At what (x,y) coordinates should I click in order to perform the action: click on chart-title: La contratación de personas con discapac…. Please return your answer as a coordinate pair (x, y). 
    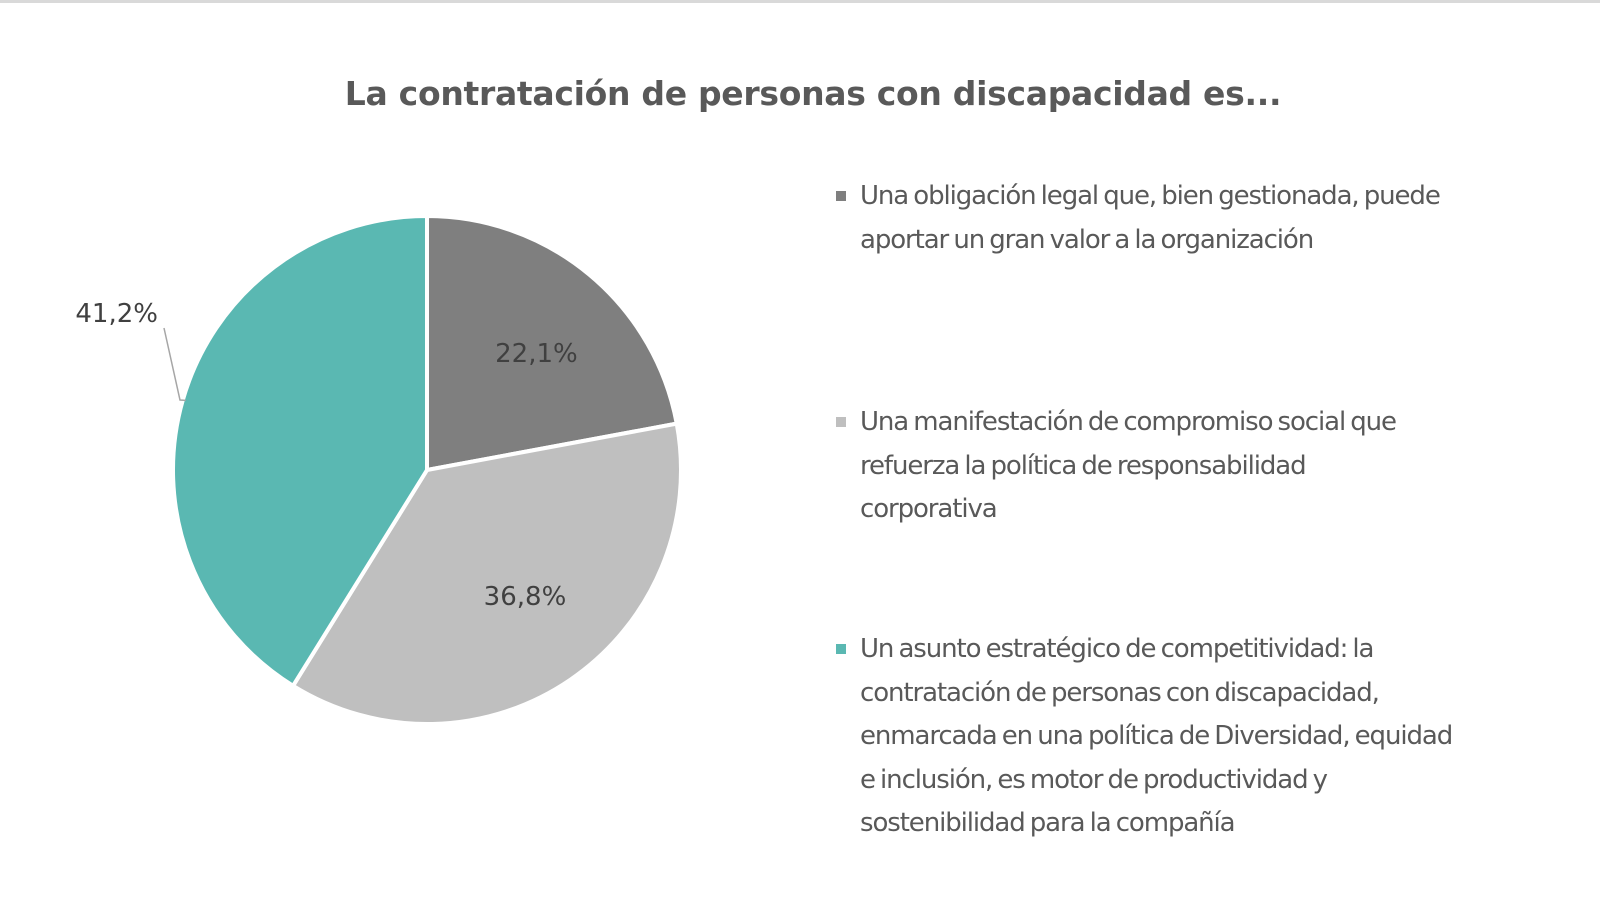
    Looking at the image, I should click on (813, 93).